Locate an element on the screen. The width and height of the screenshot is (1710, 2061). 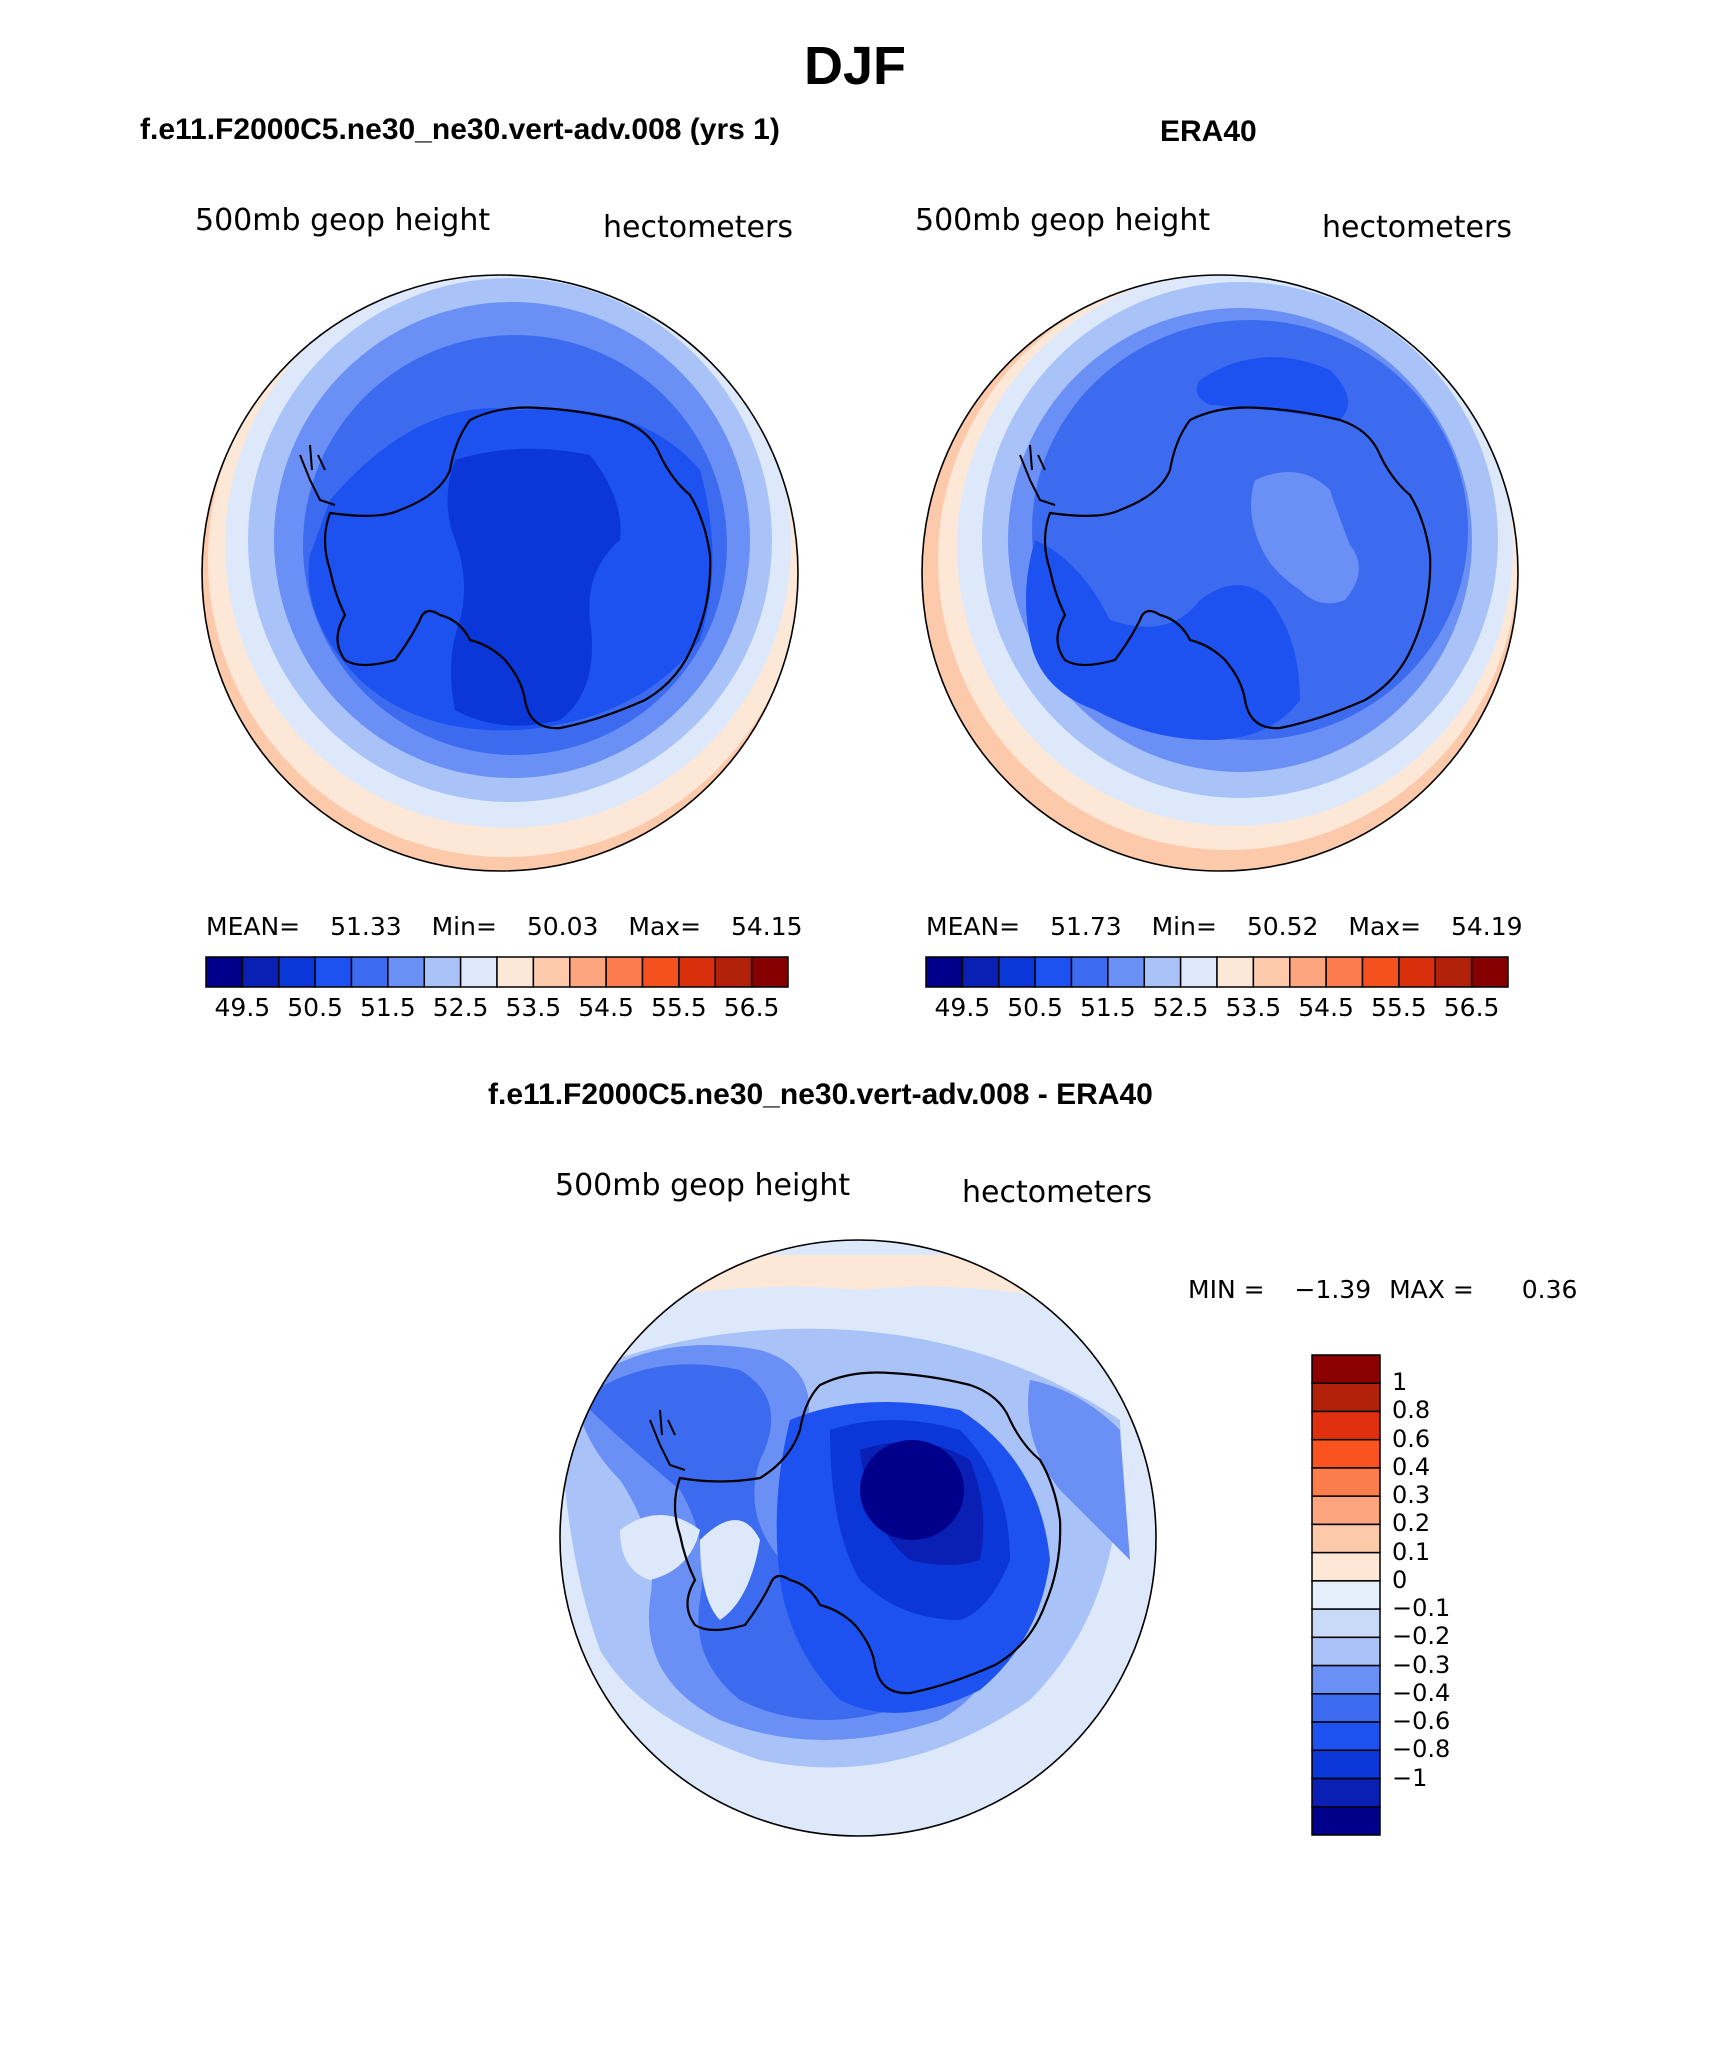
antarctica-coastline-model is located at coordinates (517, 568).